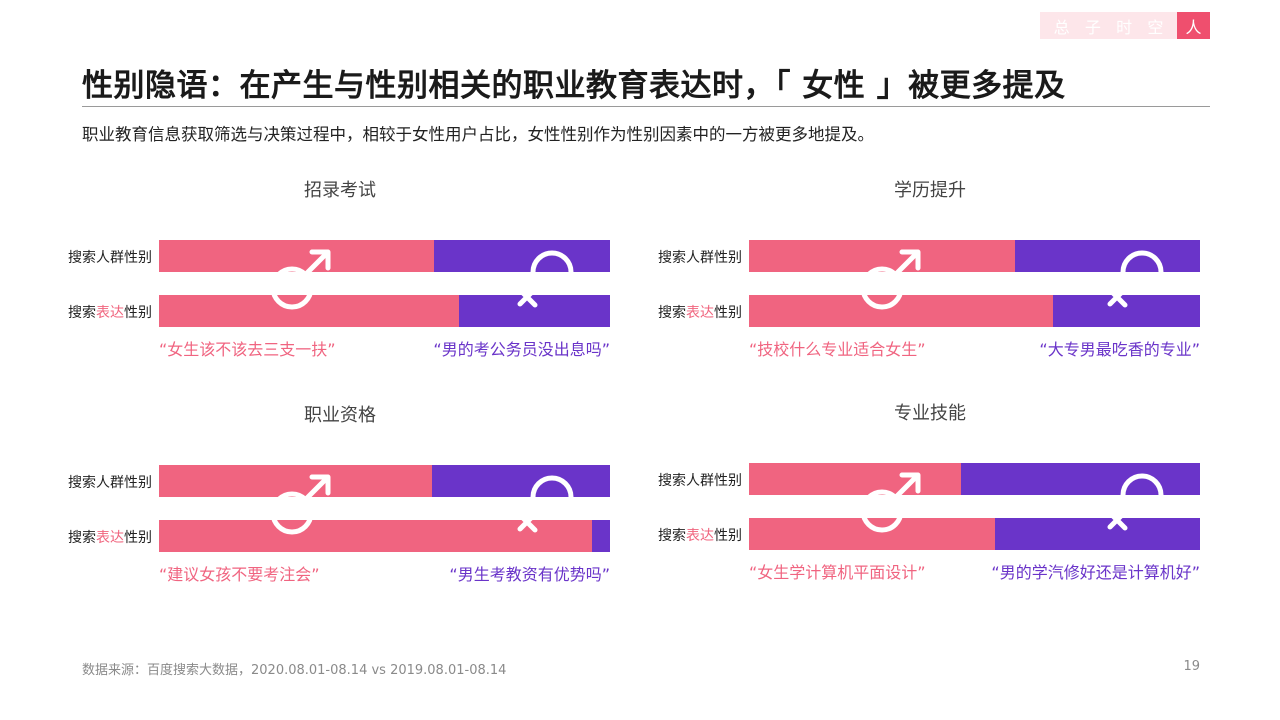  I want to click on brand-tag: 总 子 时 空 人, so click(1125, 25).